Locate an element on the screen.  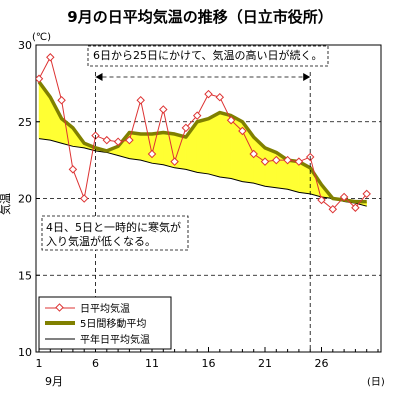
y-tick-label-25: 25 is located at coordinates (25, 122).